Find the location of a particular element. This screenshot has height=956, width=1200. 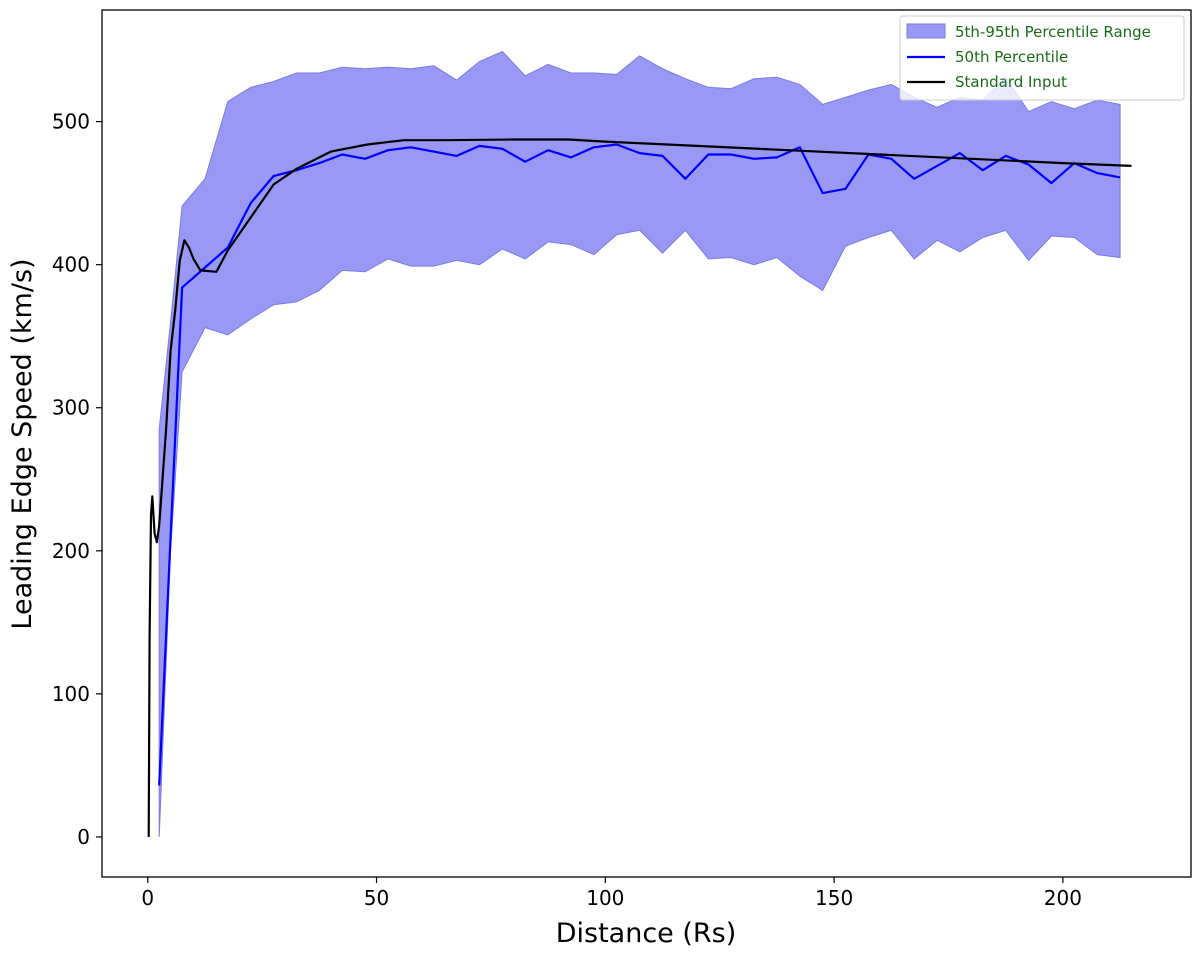

x-axis-ticks: 0 50 100 150 200 is located at coordinates (611, 893).